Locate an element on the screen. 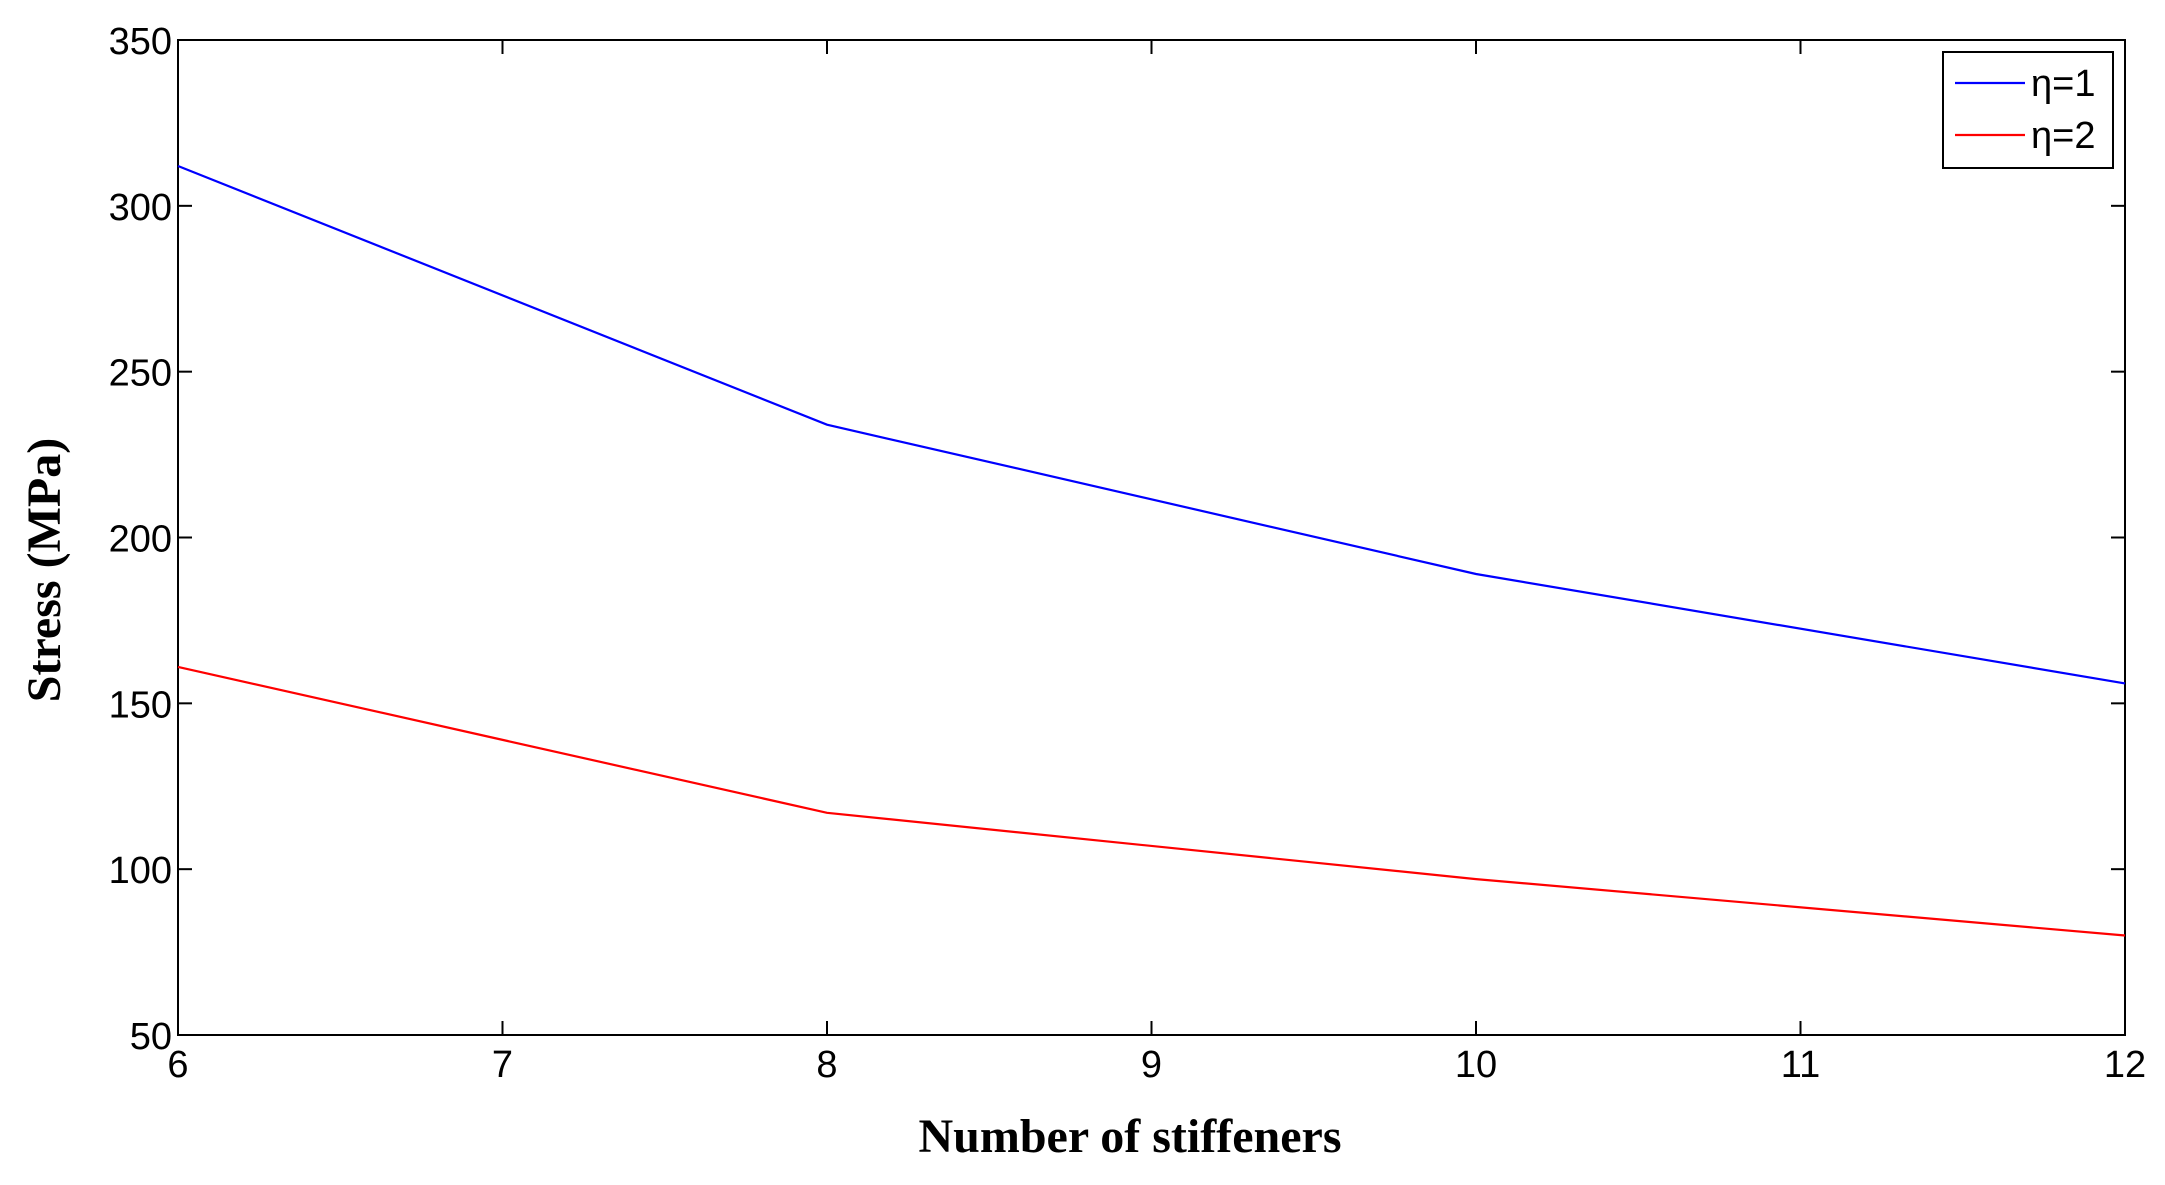 This screenshot has height=1185, width=2165. y-tick-label: 200 is located at coordinates (140, 540).